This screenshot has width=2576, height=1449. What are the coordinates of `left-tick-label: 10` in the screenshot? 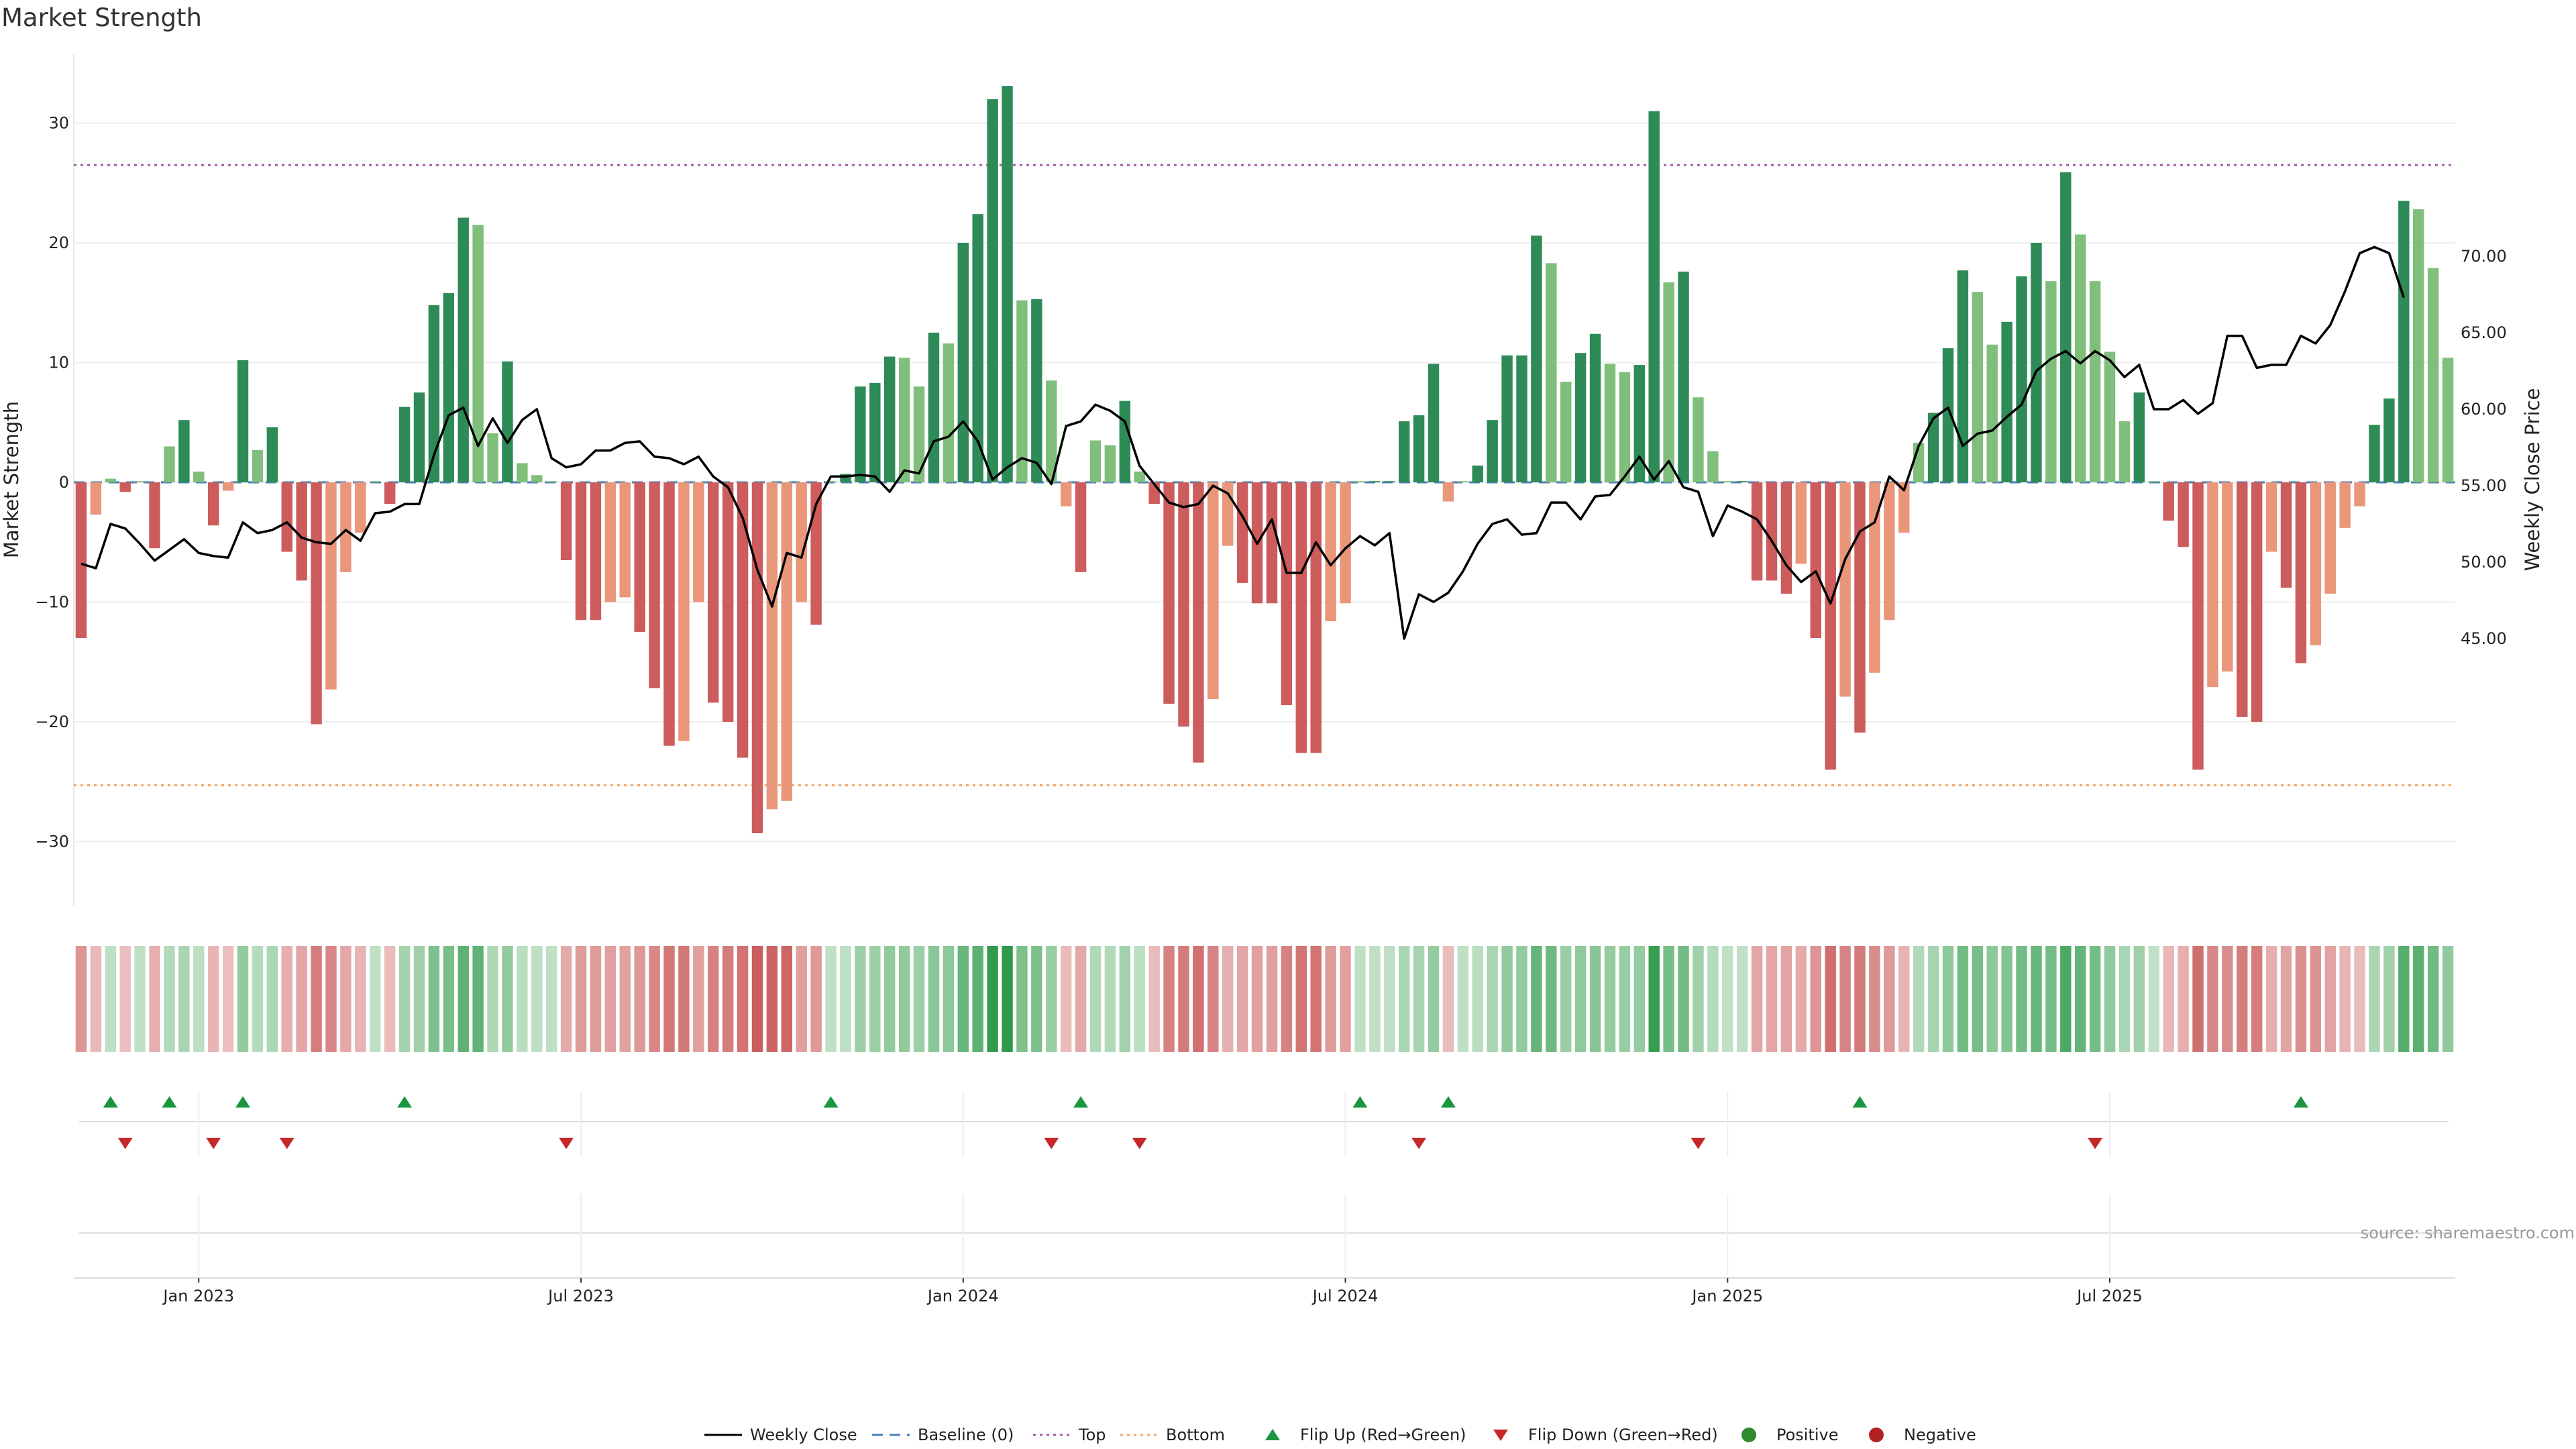 It's located at (58, 363).